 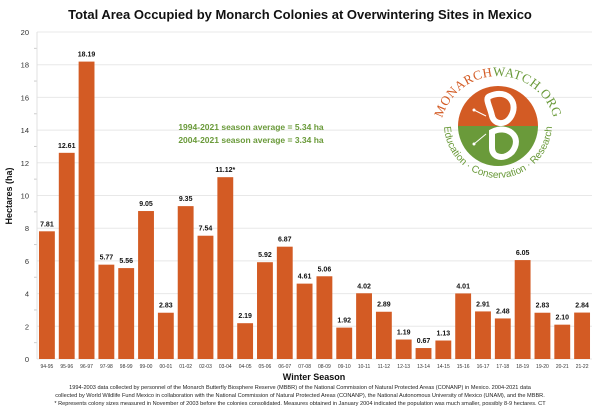 I want to click on x-tick-label: 12-13, so click(x=403, y=367).